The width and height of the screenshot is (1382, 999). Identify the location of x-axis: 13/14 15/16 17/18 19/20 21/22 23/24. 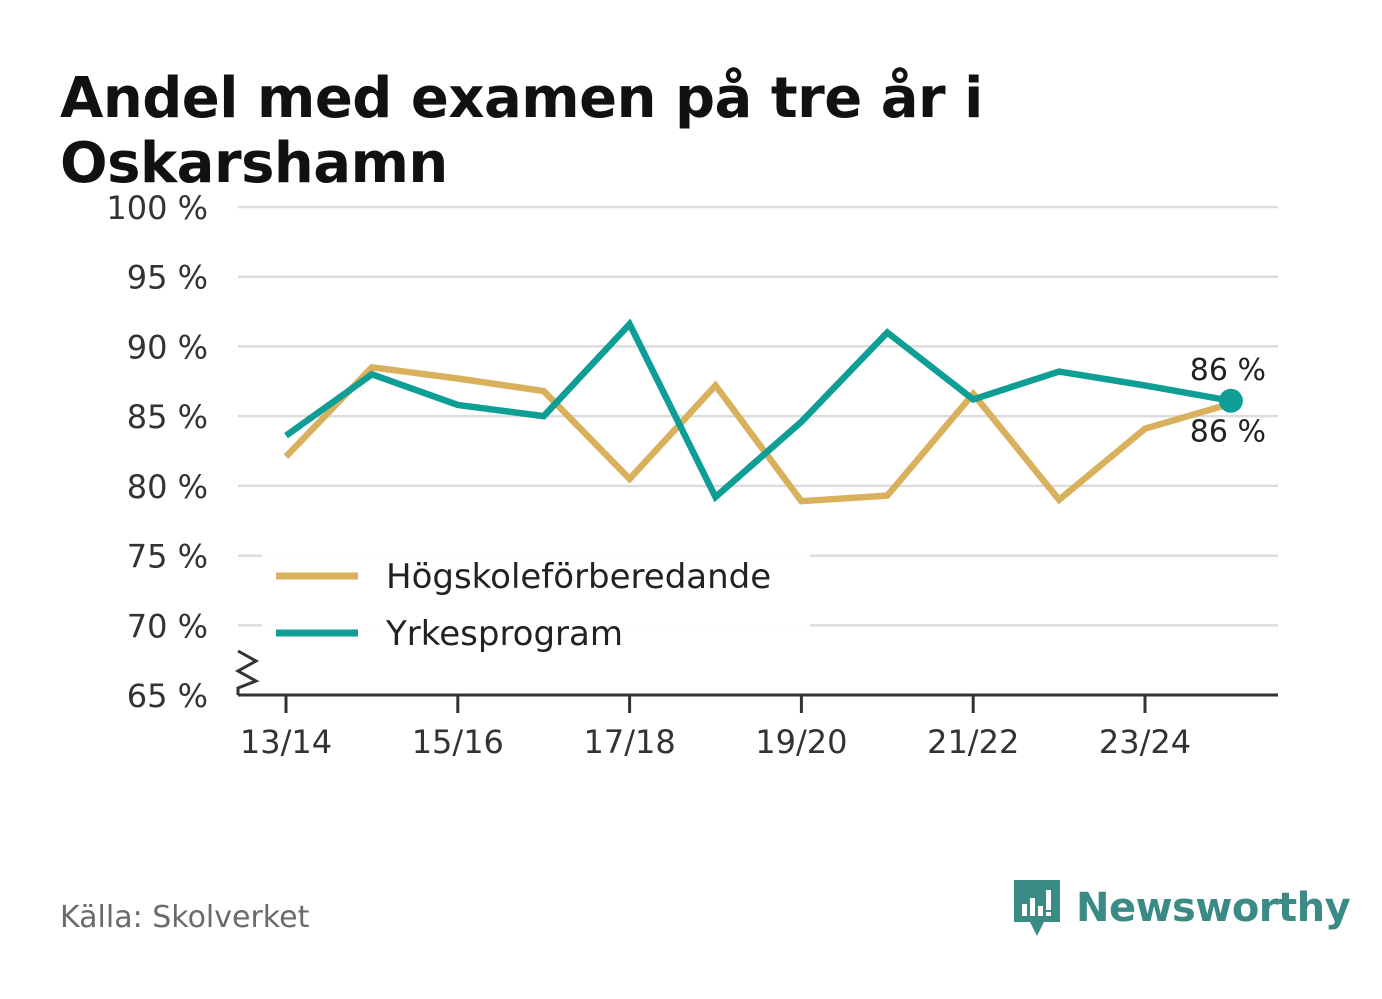
(756, 705).